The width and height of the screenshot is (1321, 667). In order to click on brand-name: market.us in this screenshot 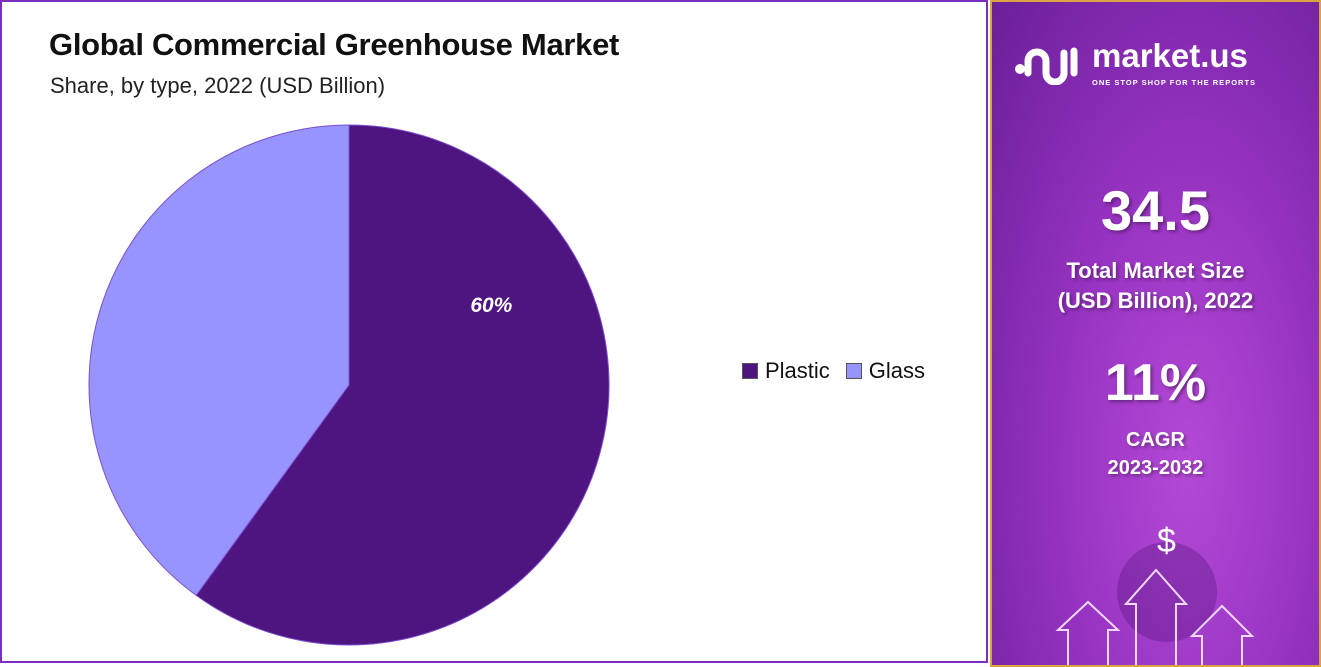, I will do `click(1170, 55)`.